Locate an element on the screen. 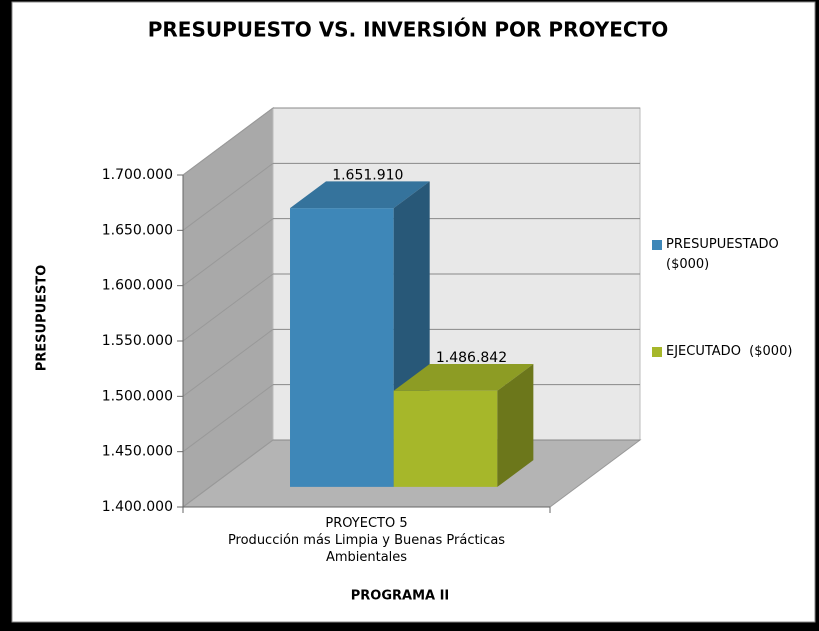 The image size is (819, 631). y-tick-label: 1.700.000 is located at coordinates (137, 175).